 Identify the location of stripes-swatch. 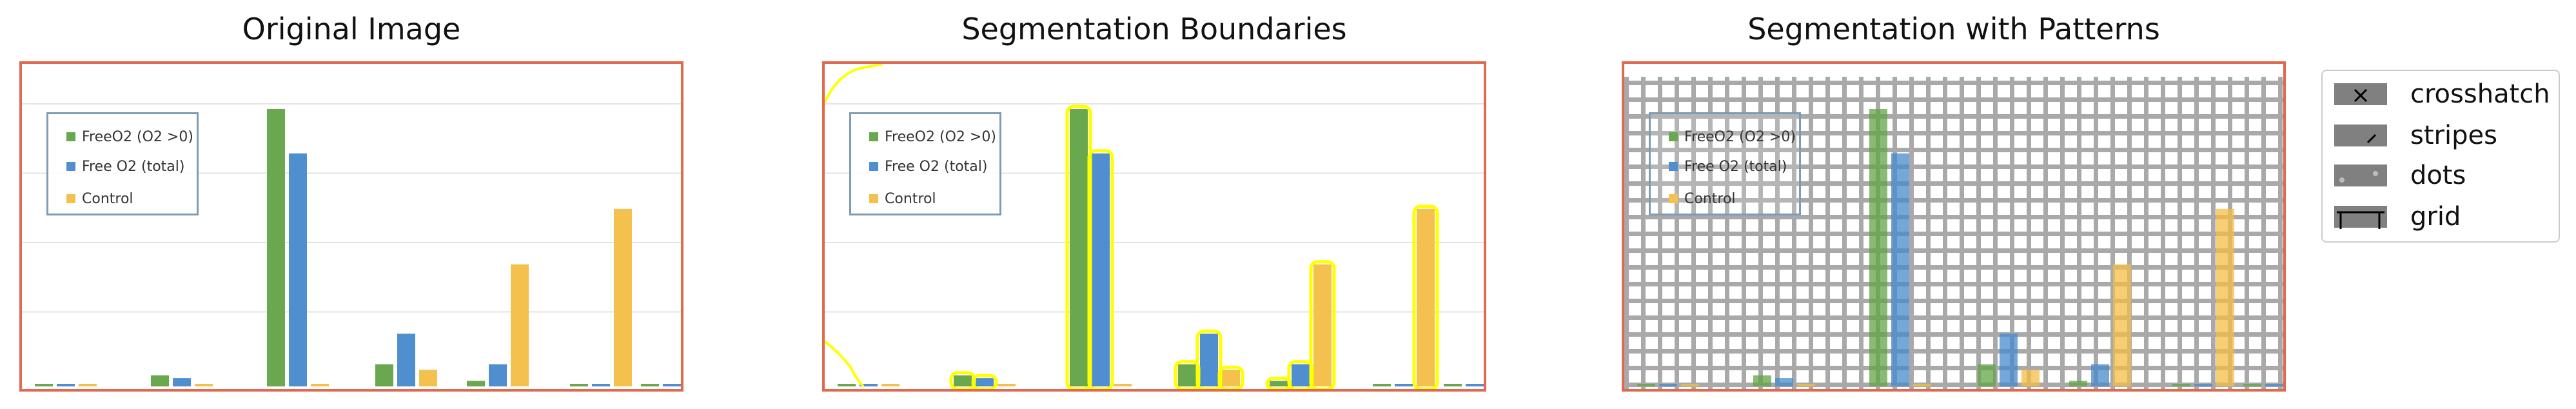
(2360, 135).